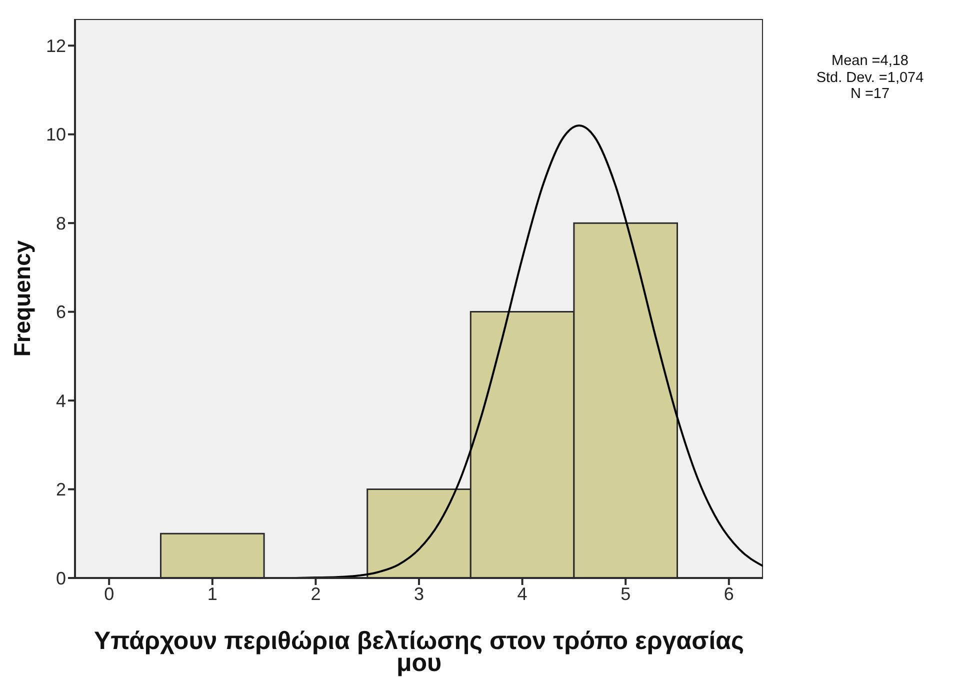 Image resolution: width=956 pixels, height=677 pixels. What do you see at coordinates (56, 134) in the screenshot?
I see `y-tick-label: 10` at bounding box center [56, 134].